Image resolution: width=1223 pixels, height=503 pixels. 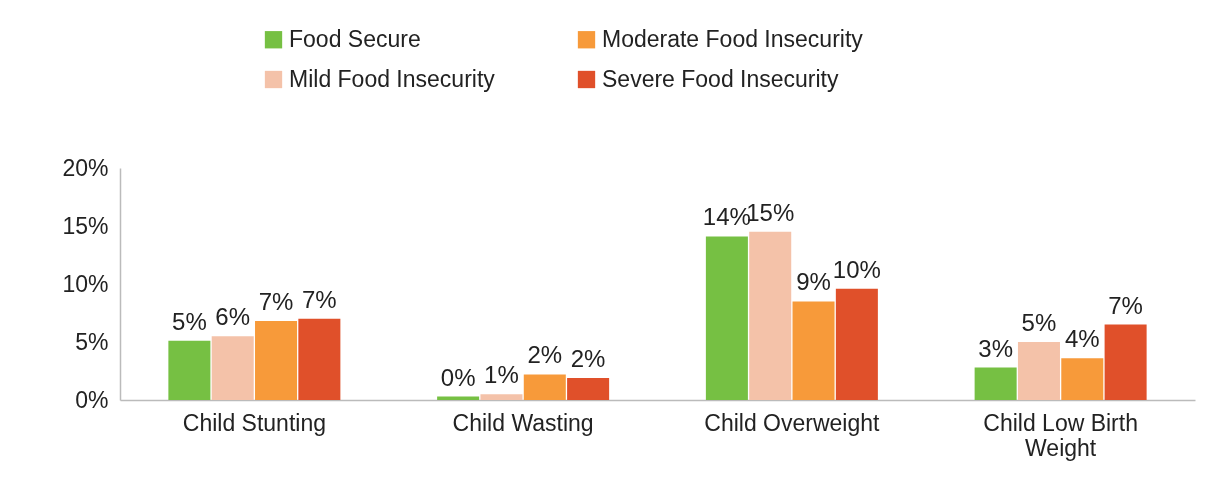 What do you see at coordinates (85, 167) in the screenshot?
I see `y-tick-label: 20%` at bounding box center [85, 167].